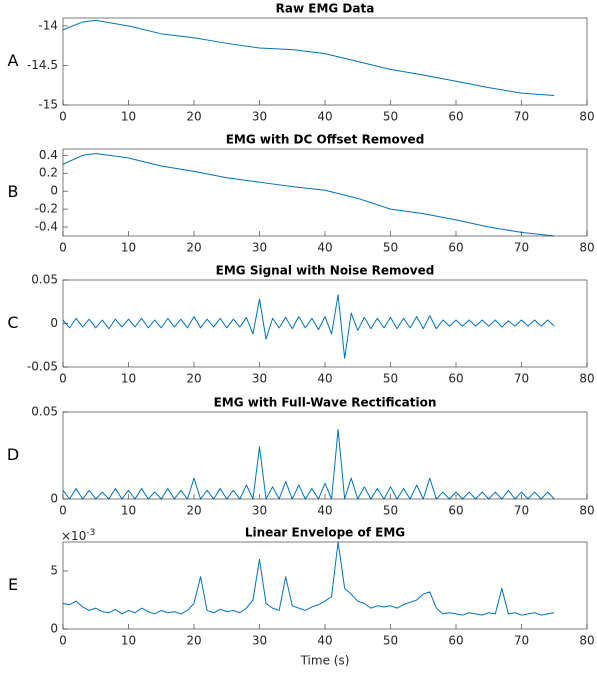  I want to click on panel-letter: A, so click(13, 60).